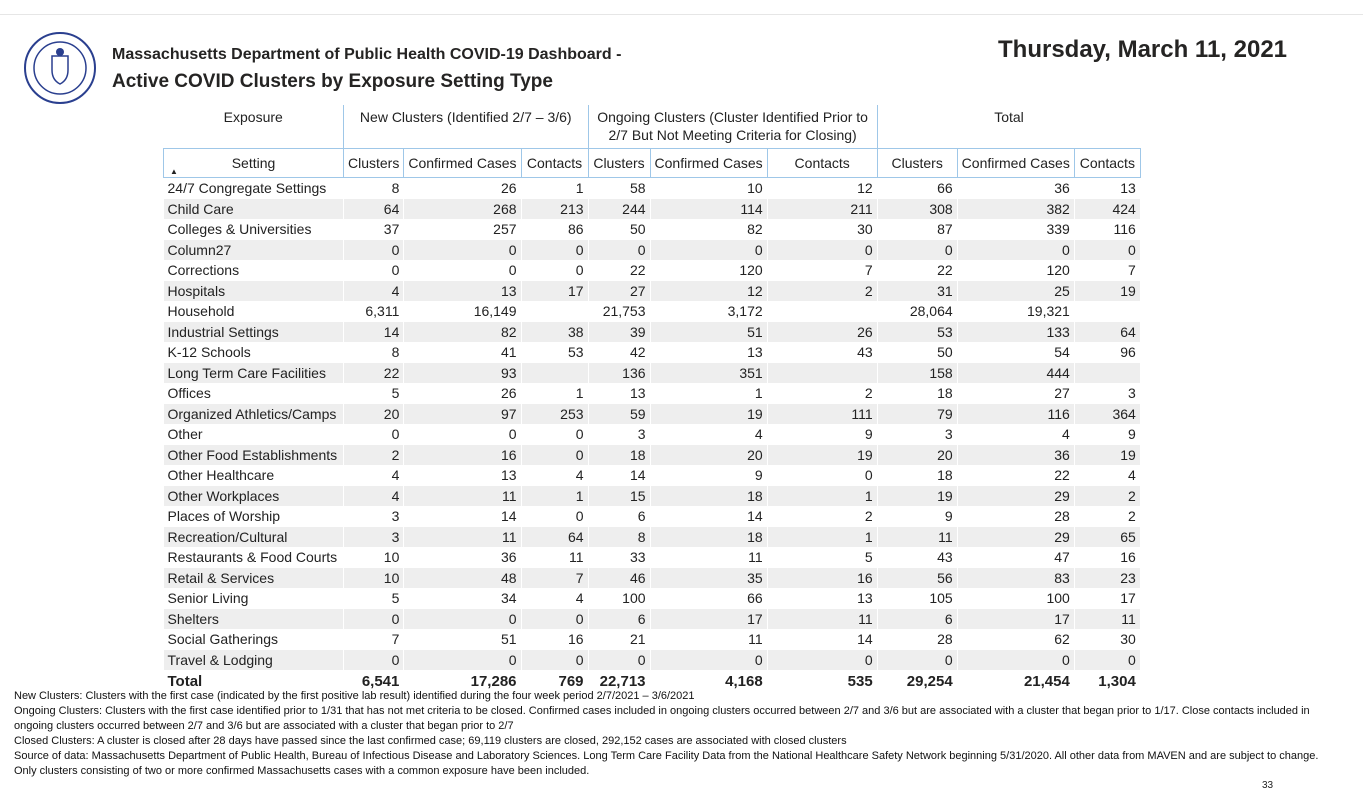 This screenshot has width=1363, height=805. I want to click on value-cell: 444, so click(1016, 372).